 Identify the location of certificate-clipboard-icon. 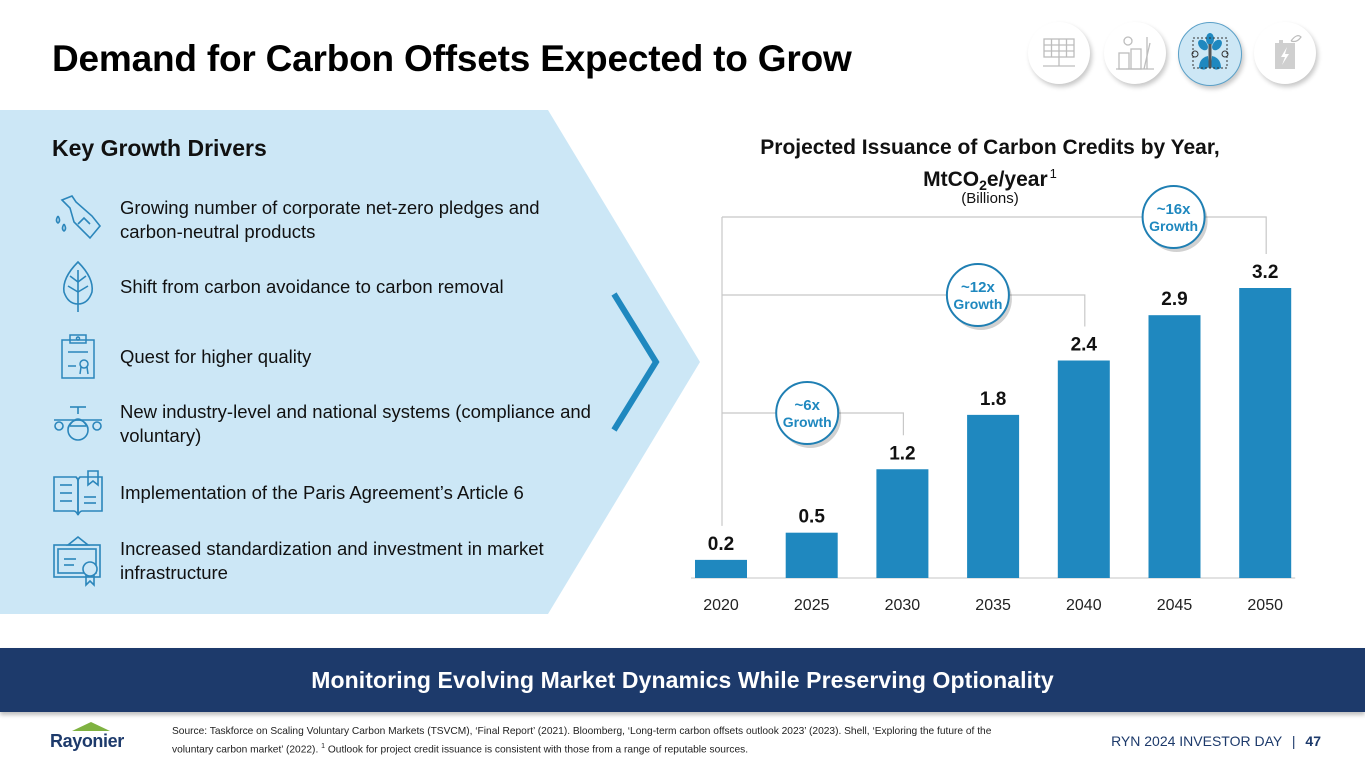
(78, 357).